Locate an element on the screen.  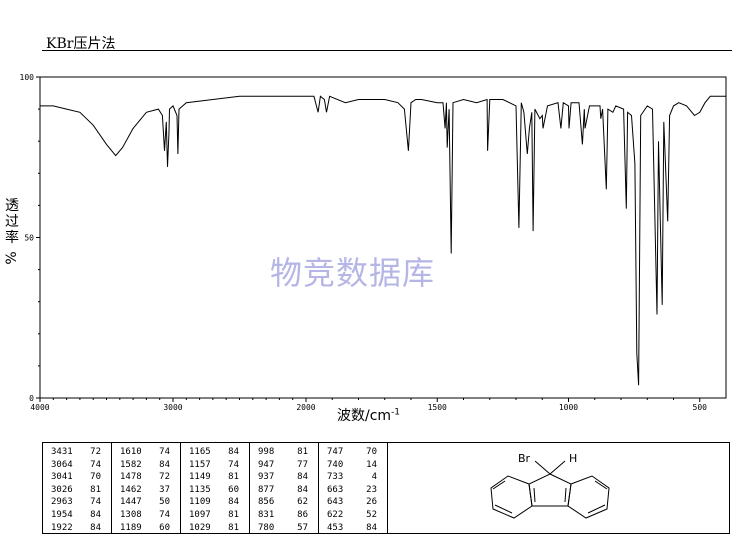
peak-table-row: 3041 70 is located at coordinates (77, 477).